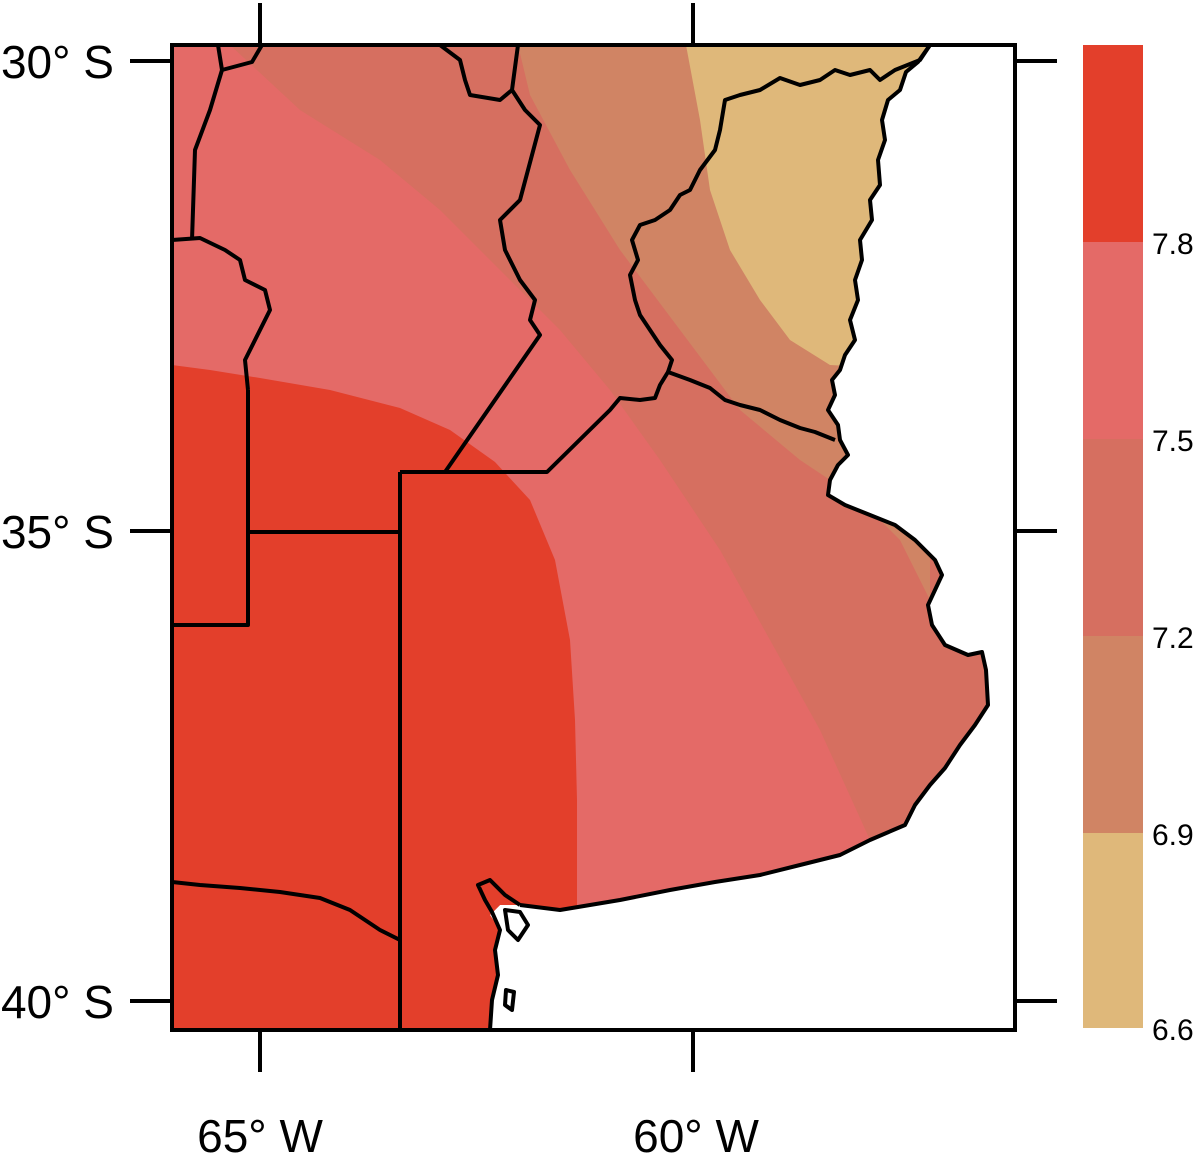 This screenshot has width=1200, height=1168. What do you see at coordinates (1173, 835) in the screenshot?
I see `colorbar-label: 6.9` at bounding box center [1173, 835].